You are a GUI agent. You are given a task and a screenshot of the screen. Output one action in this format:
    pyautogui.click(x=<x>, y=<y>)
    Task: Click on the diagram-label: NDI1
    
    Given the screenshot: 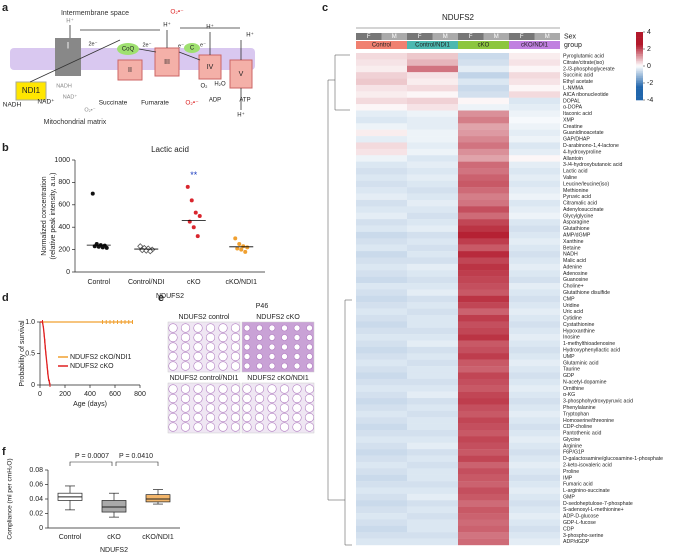 What is the action you would take?
    pyautogui.click(x=31, y=90)
    